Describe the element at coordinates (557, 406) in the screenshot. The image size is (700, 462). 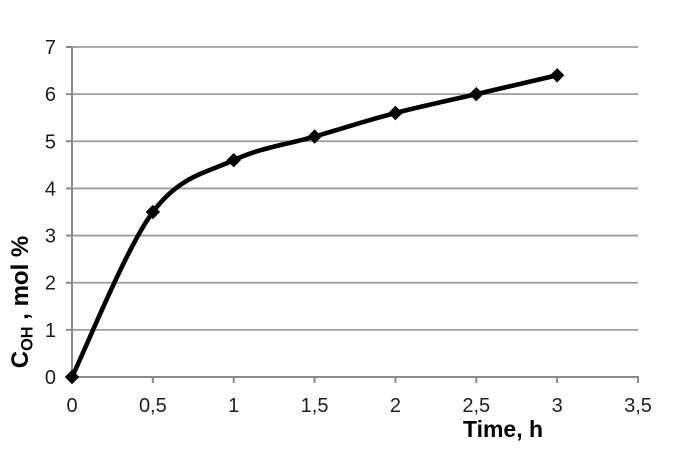
I see `x-tick-label: 3` at that location.